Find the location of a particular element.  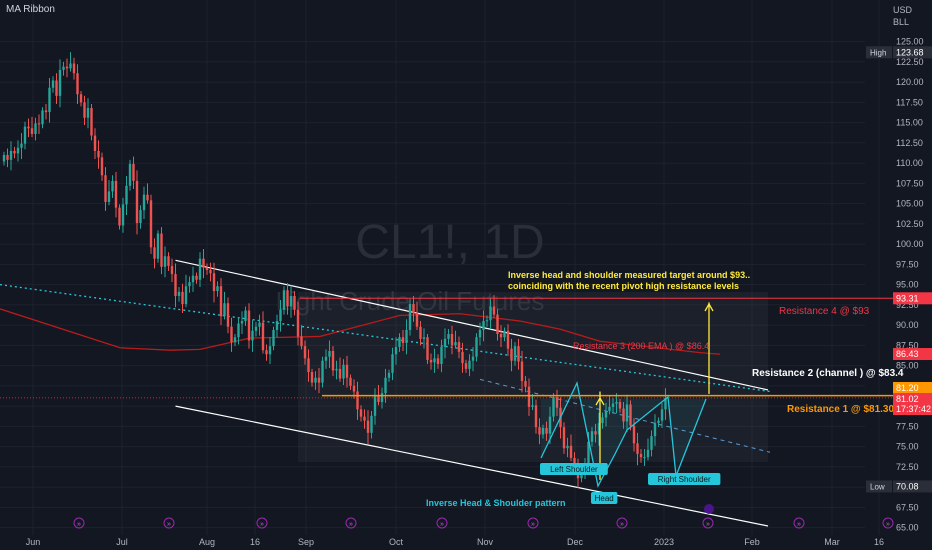

price-tag-countdown-bg is located at coordinates (912, 409).